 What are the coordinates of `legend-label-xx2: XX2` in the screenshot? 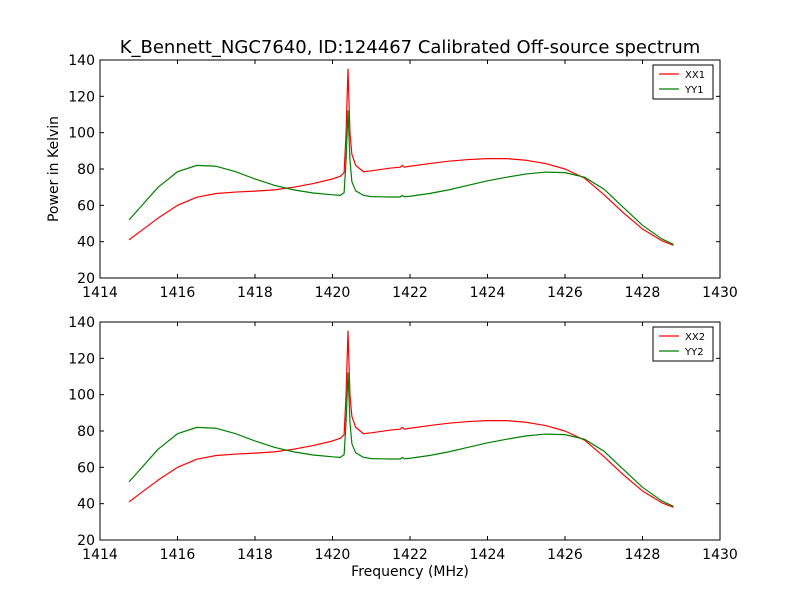 It's located at (695, 337).